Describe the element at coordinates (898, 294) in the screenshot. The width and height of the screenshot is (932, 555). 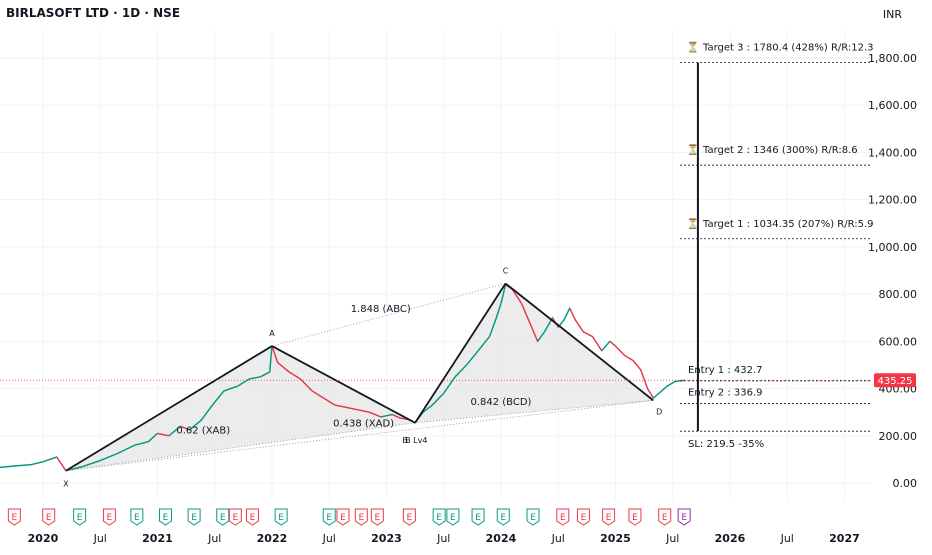
I see `y-tick-label: 800.00` at that location.